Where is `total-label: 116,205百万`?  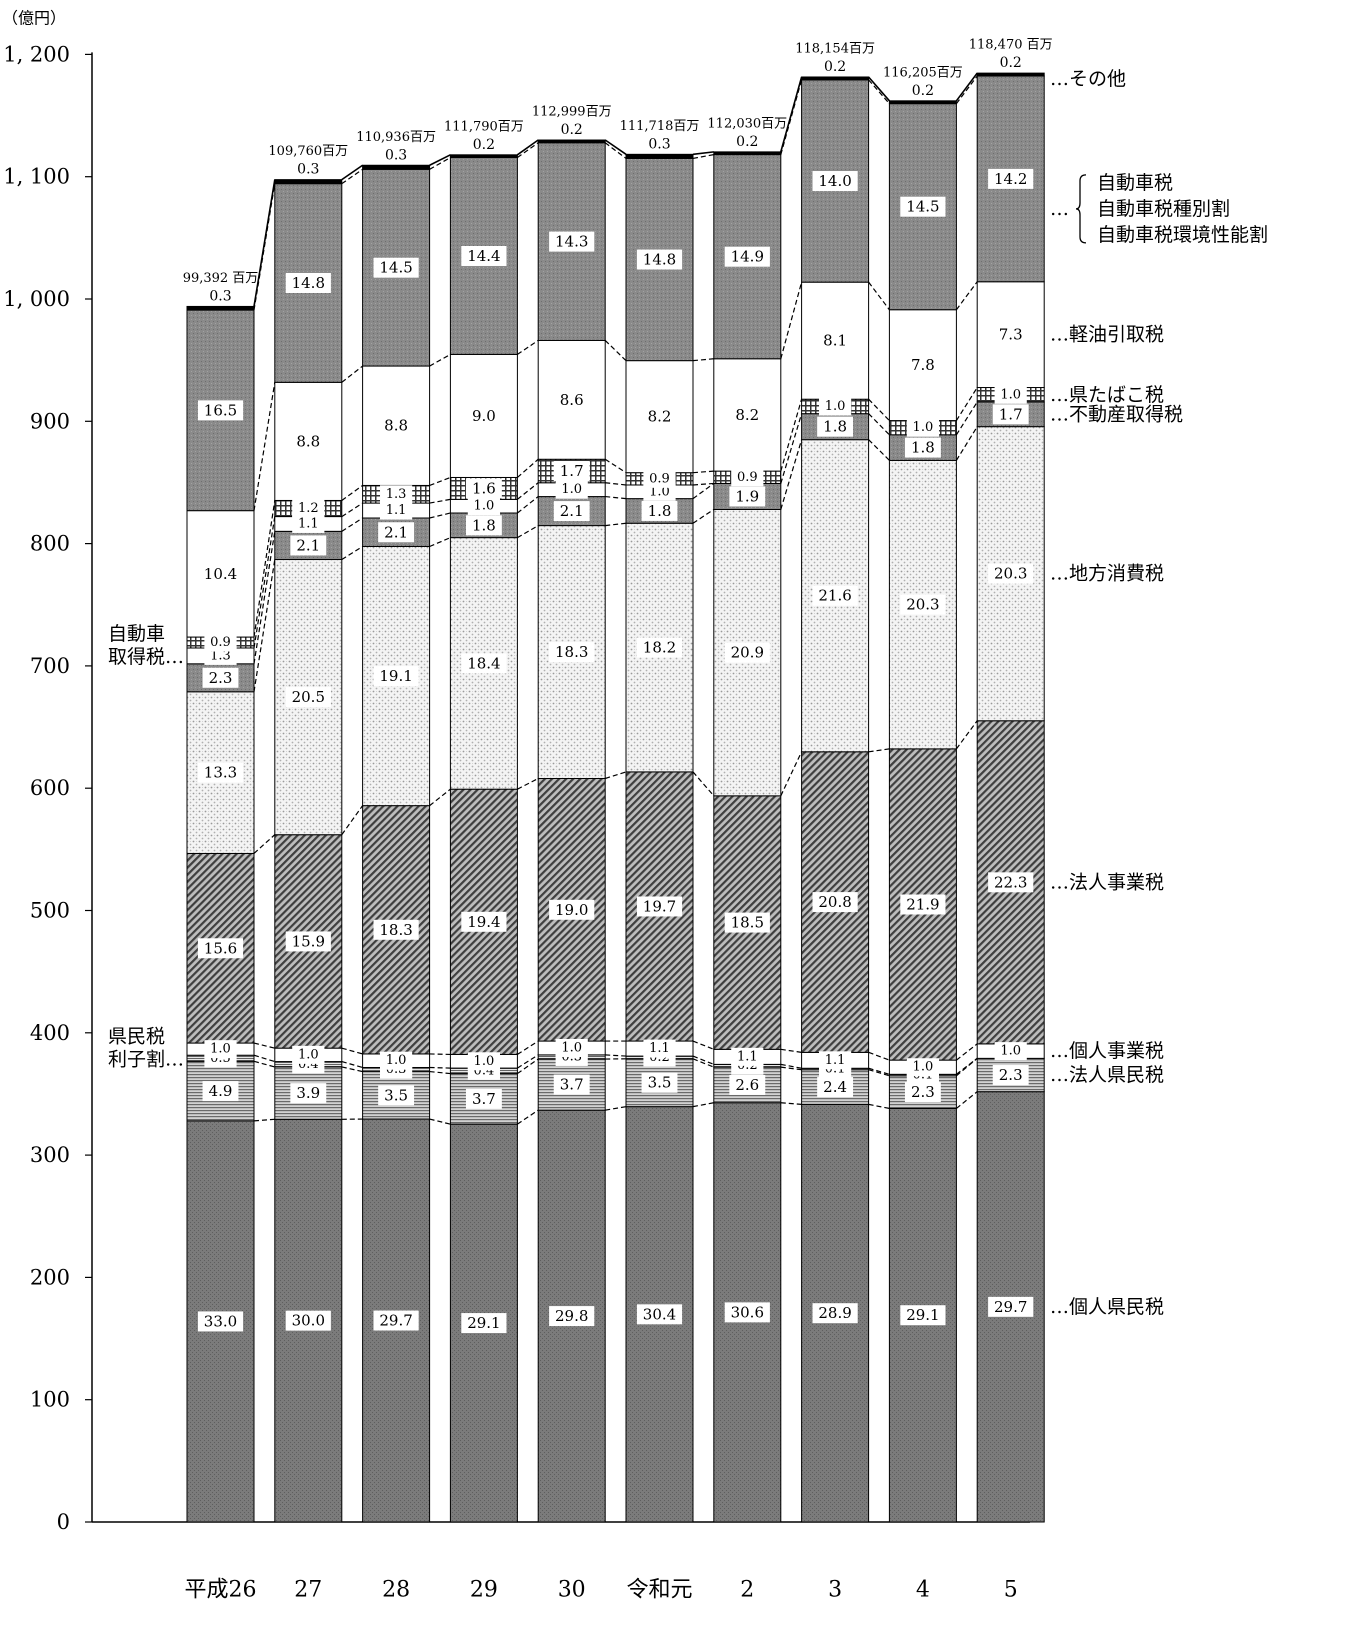 total-label: 116,205百万 is located at coordinates (923, 72).